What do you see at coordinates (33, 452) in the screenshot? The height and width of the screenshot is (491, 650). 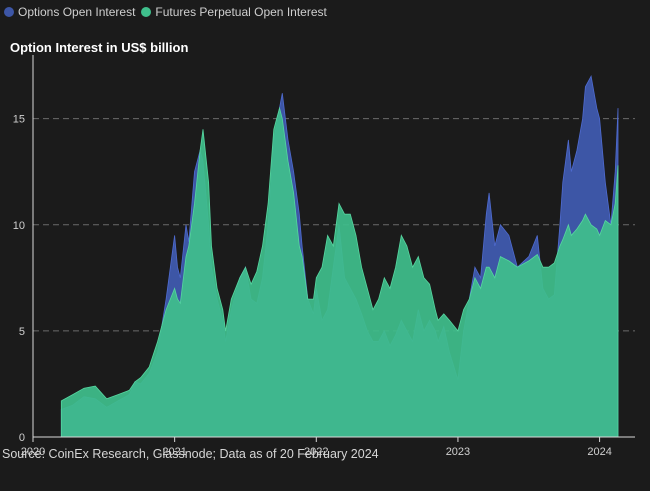 I see `x-tick-label-2020: 2020` at bounding box center [33, 452].